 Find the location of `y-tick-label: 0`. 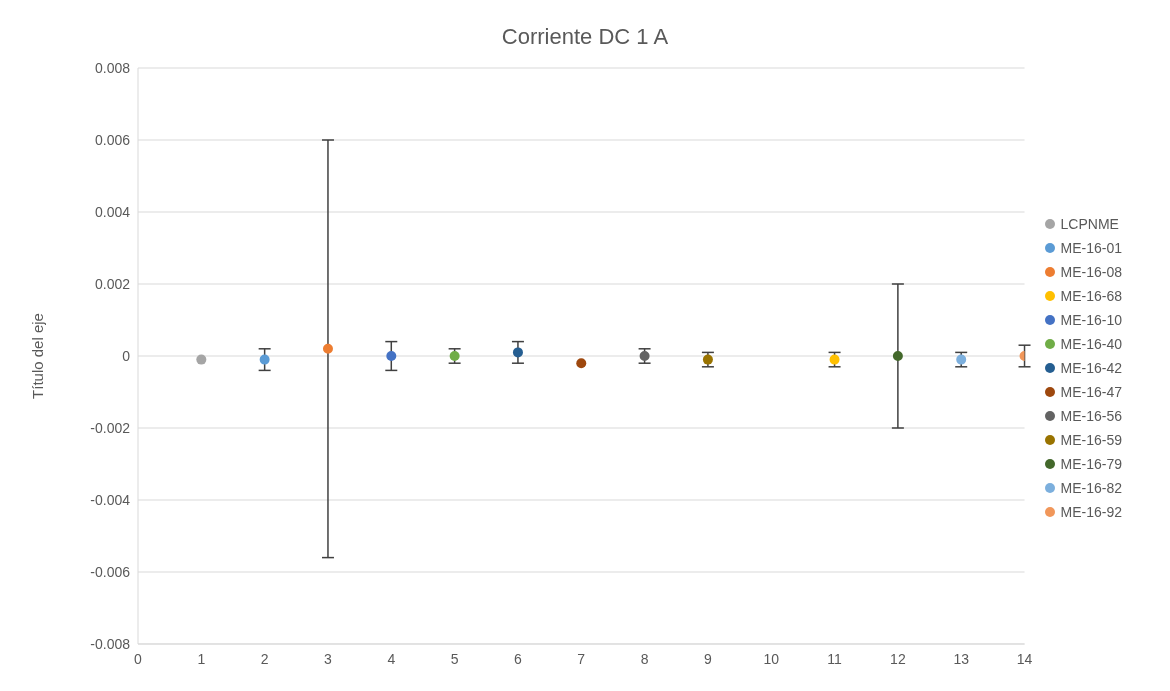

y-tick-label: 0 is located at coordinates (126, 355).